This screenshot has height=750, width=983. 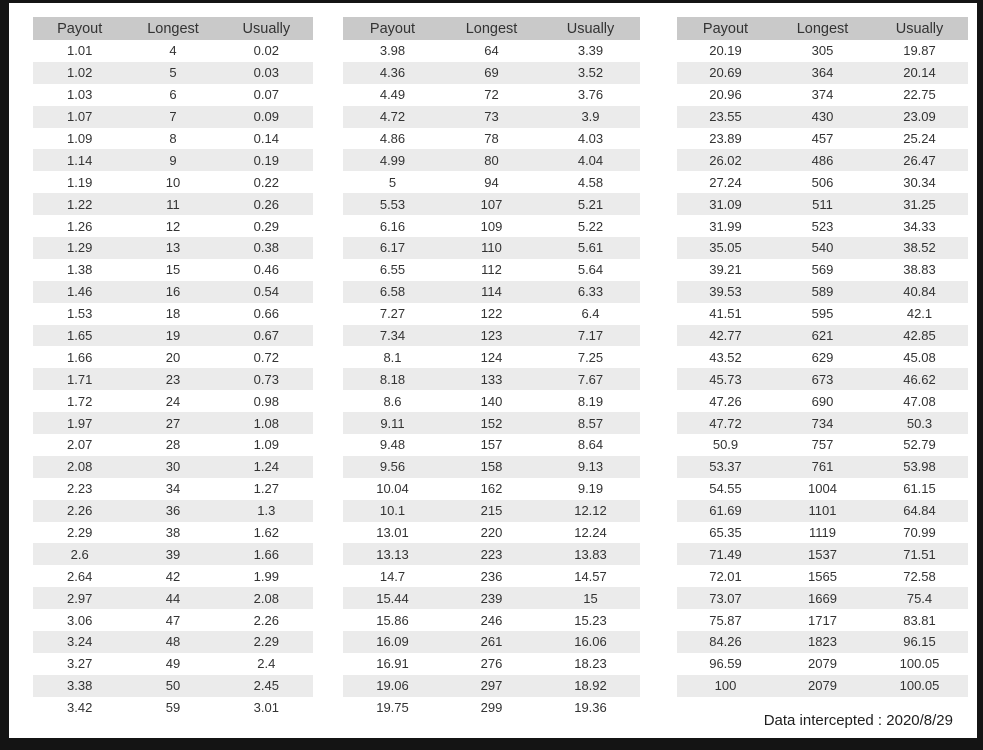 I want to click on cell-usually: 83.81, so click(x=919, y=620).